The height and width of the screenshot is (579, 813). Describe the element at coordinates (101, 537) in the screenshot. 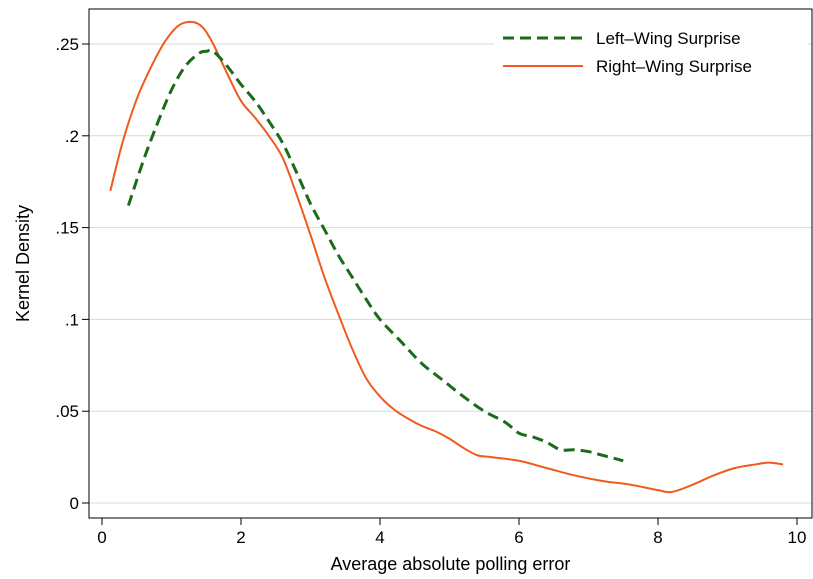

I see `x-tick-label: 0` at that location.